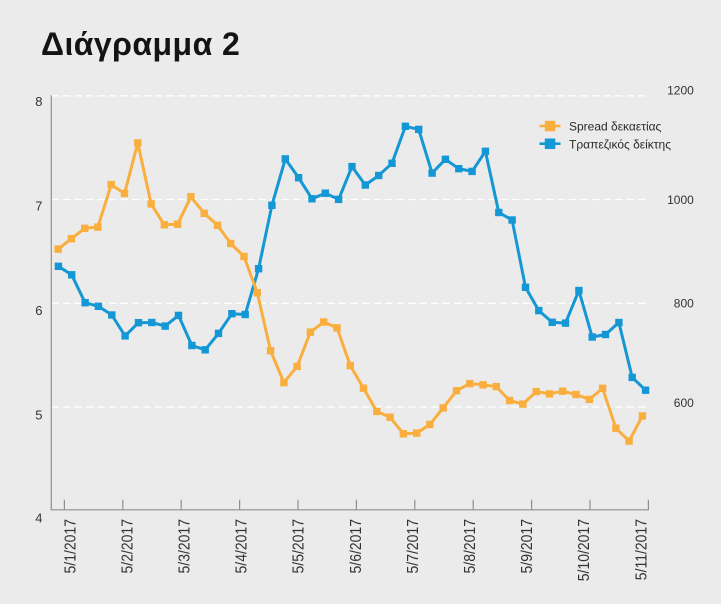 Image resolution: width=721 pixels, height=604 pixels. I want to click on svg-text: 5/5/2017, so click(299, 546).